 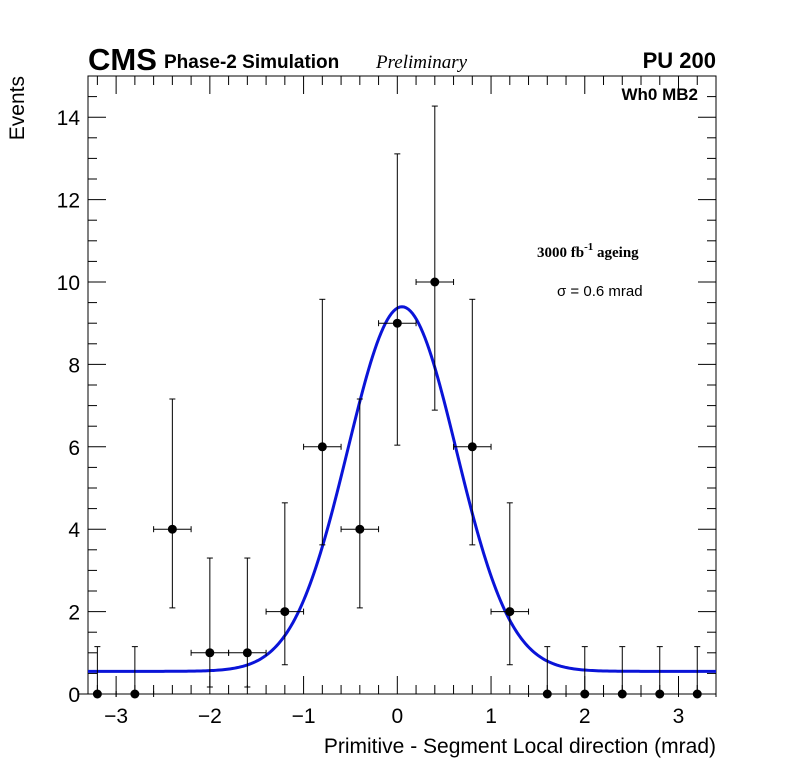 What do you see at coordinates (210, 716) in the screenshot?
I see `x-tick-label: −2` at bounding box center [210, 716].